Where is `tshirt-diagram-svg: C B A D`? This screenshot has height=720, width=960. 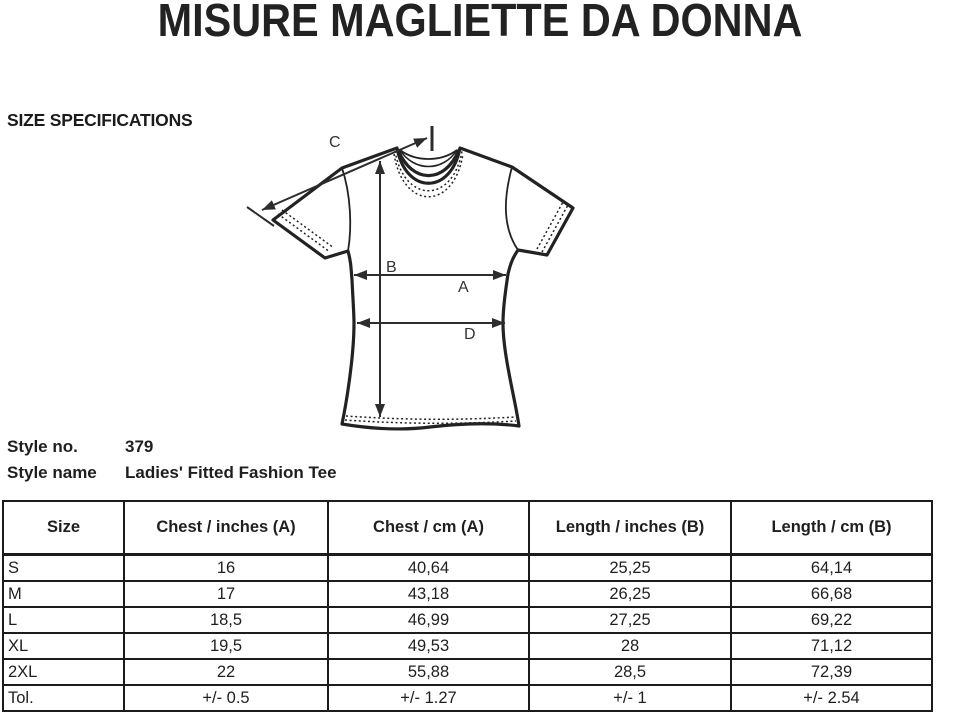 tshirt-diagram-svg: C B A D is located at coordinates (410, 278).